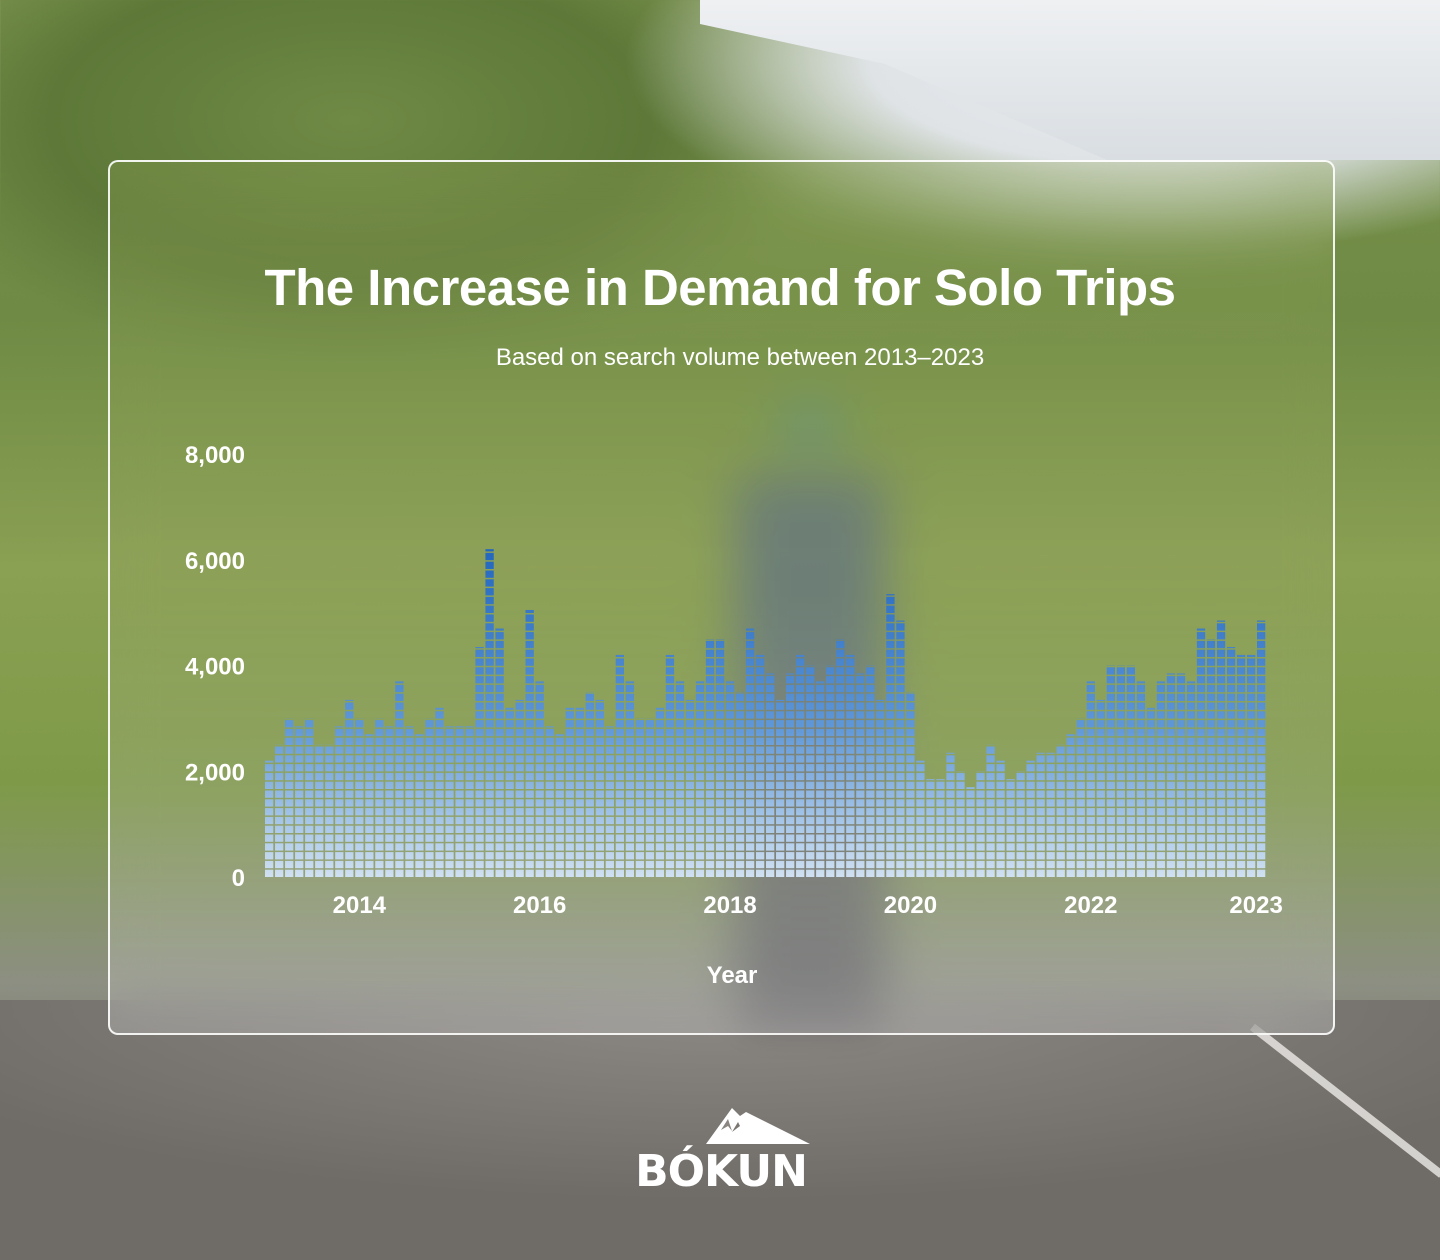 The height and width of the screenshot is (1260, 1440). I want to click on x-axis-title: Year, so click(732, 975).